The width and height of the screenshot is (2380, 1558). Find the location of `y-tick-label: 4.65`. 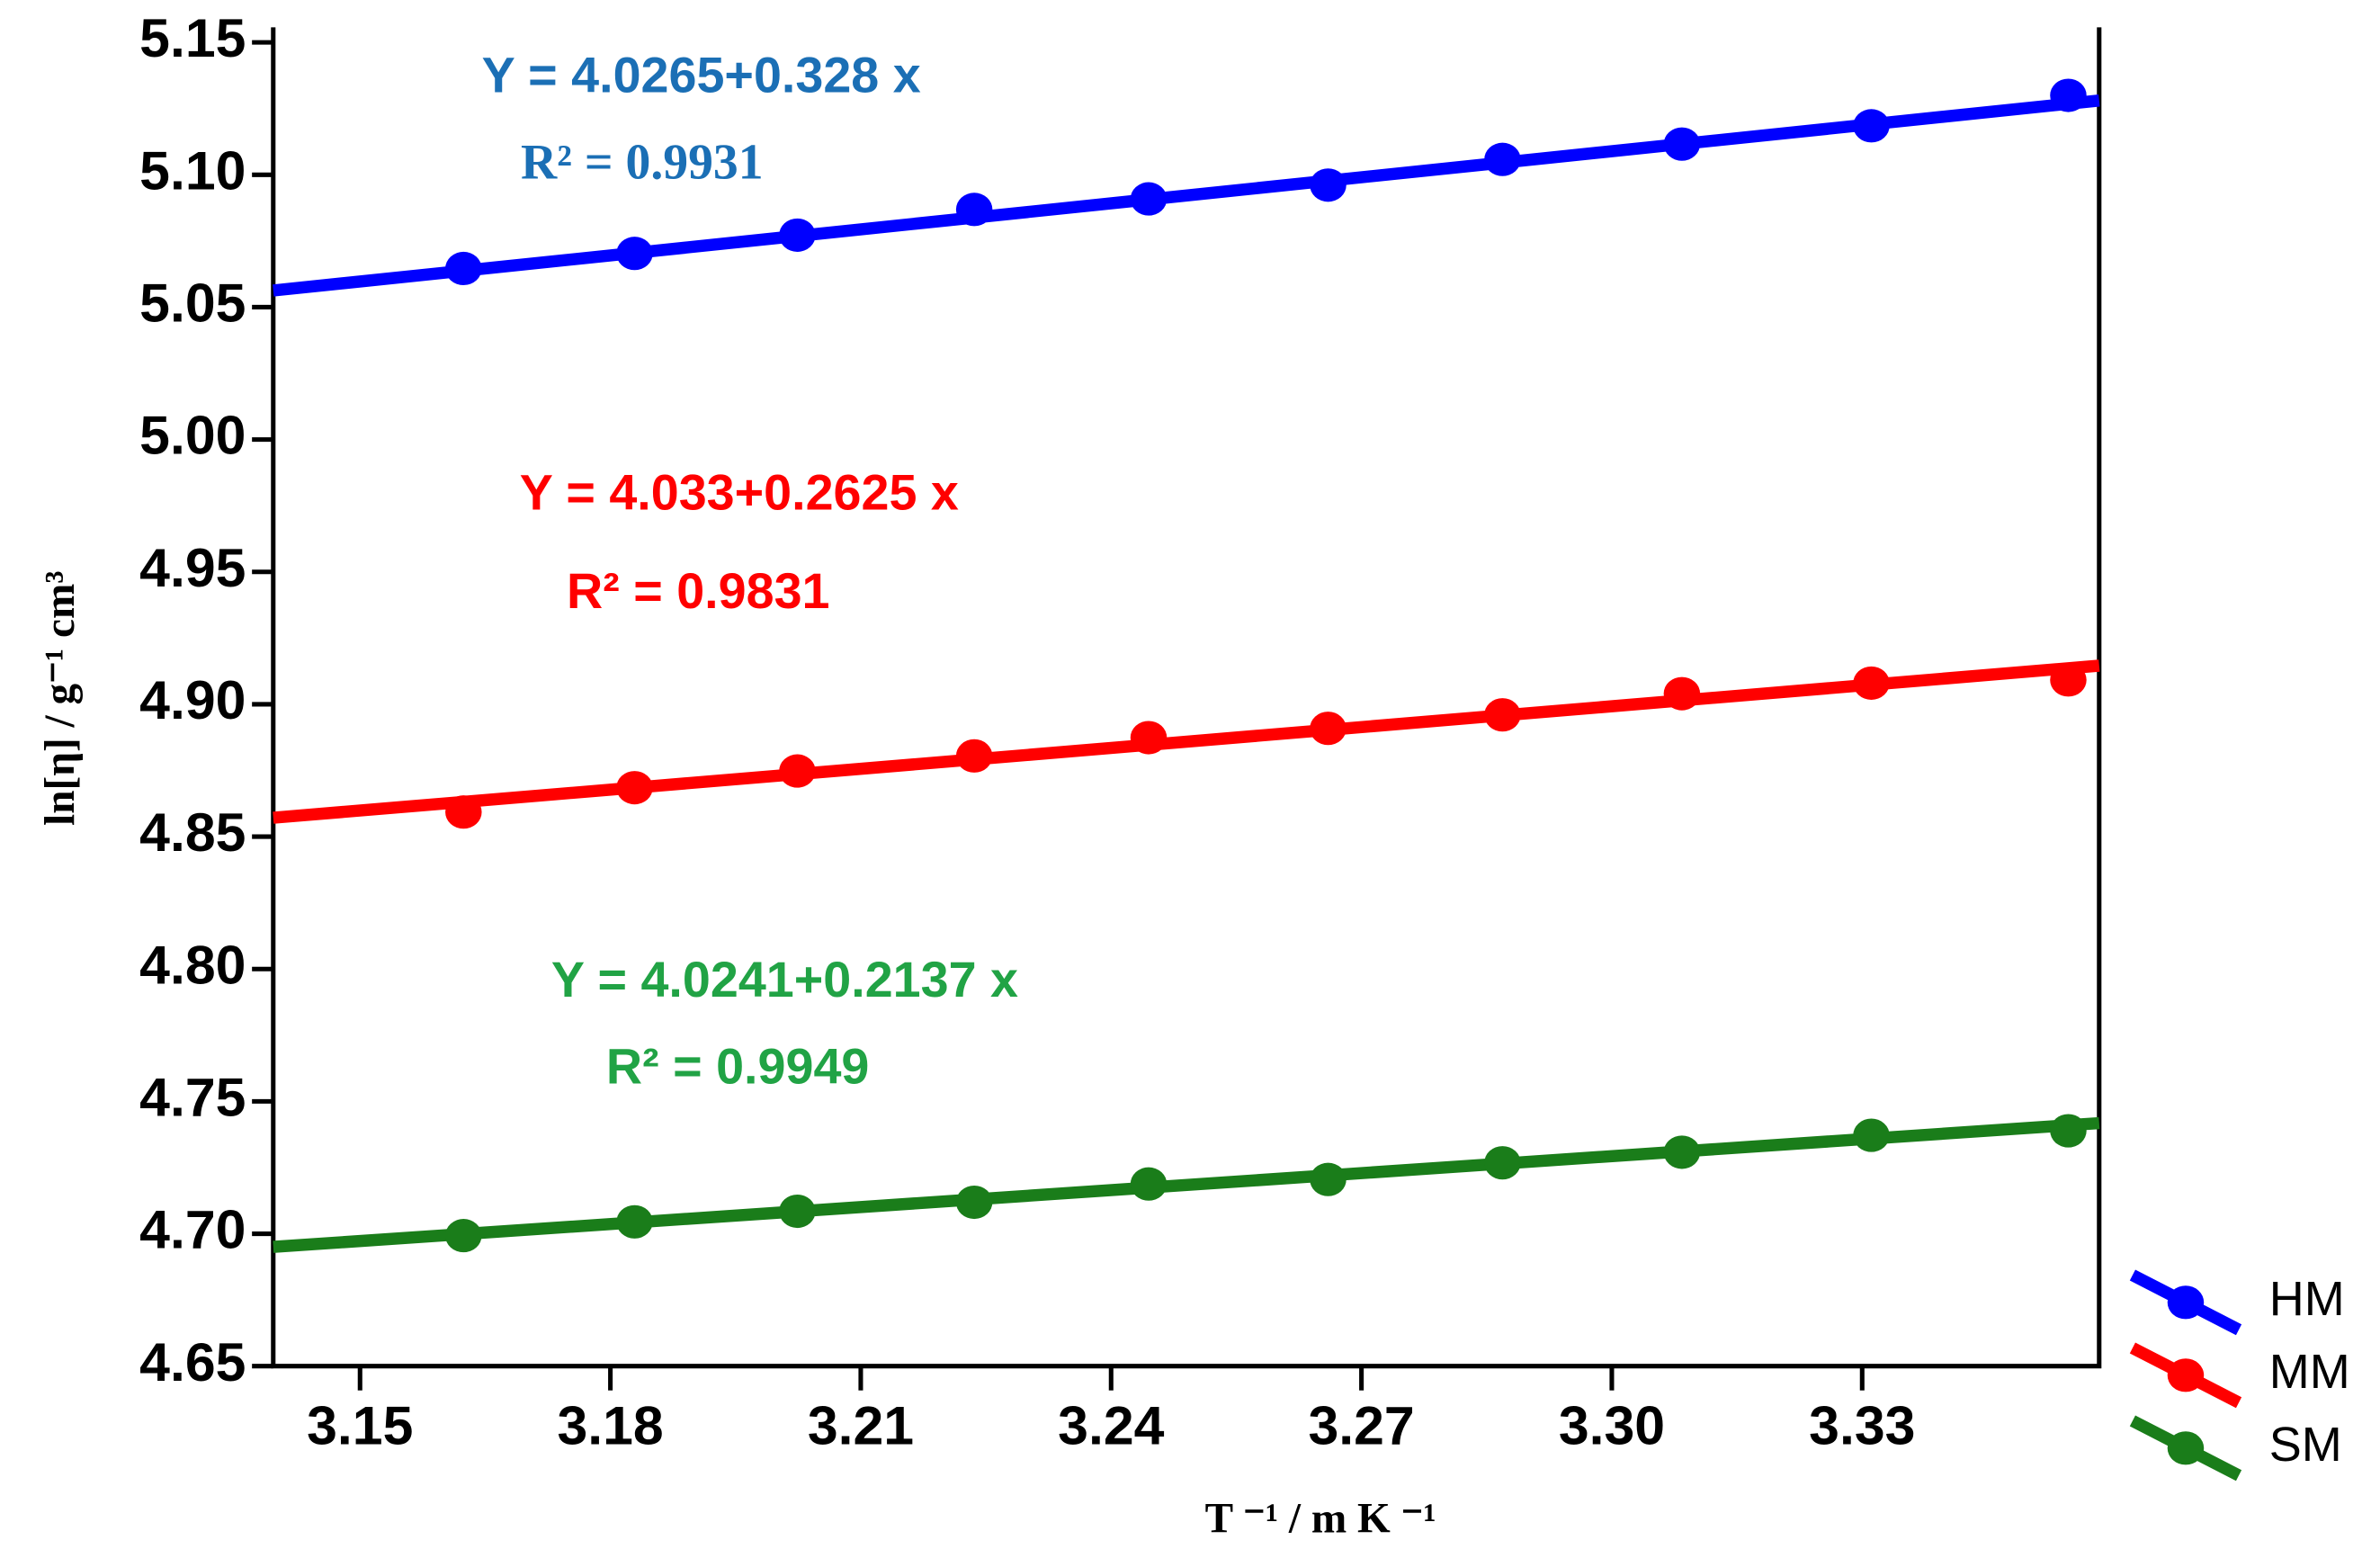

y-tick-label: 4.65 is located at coordinates (192, 1361).